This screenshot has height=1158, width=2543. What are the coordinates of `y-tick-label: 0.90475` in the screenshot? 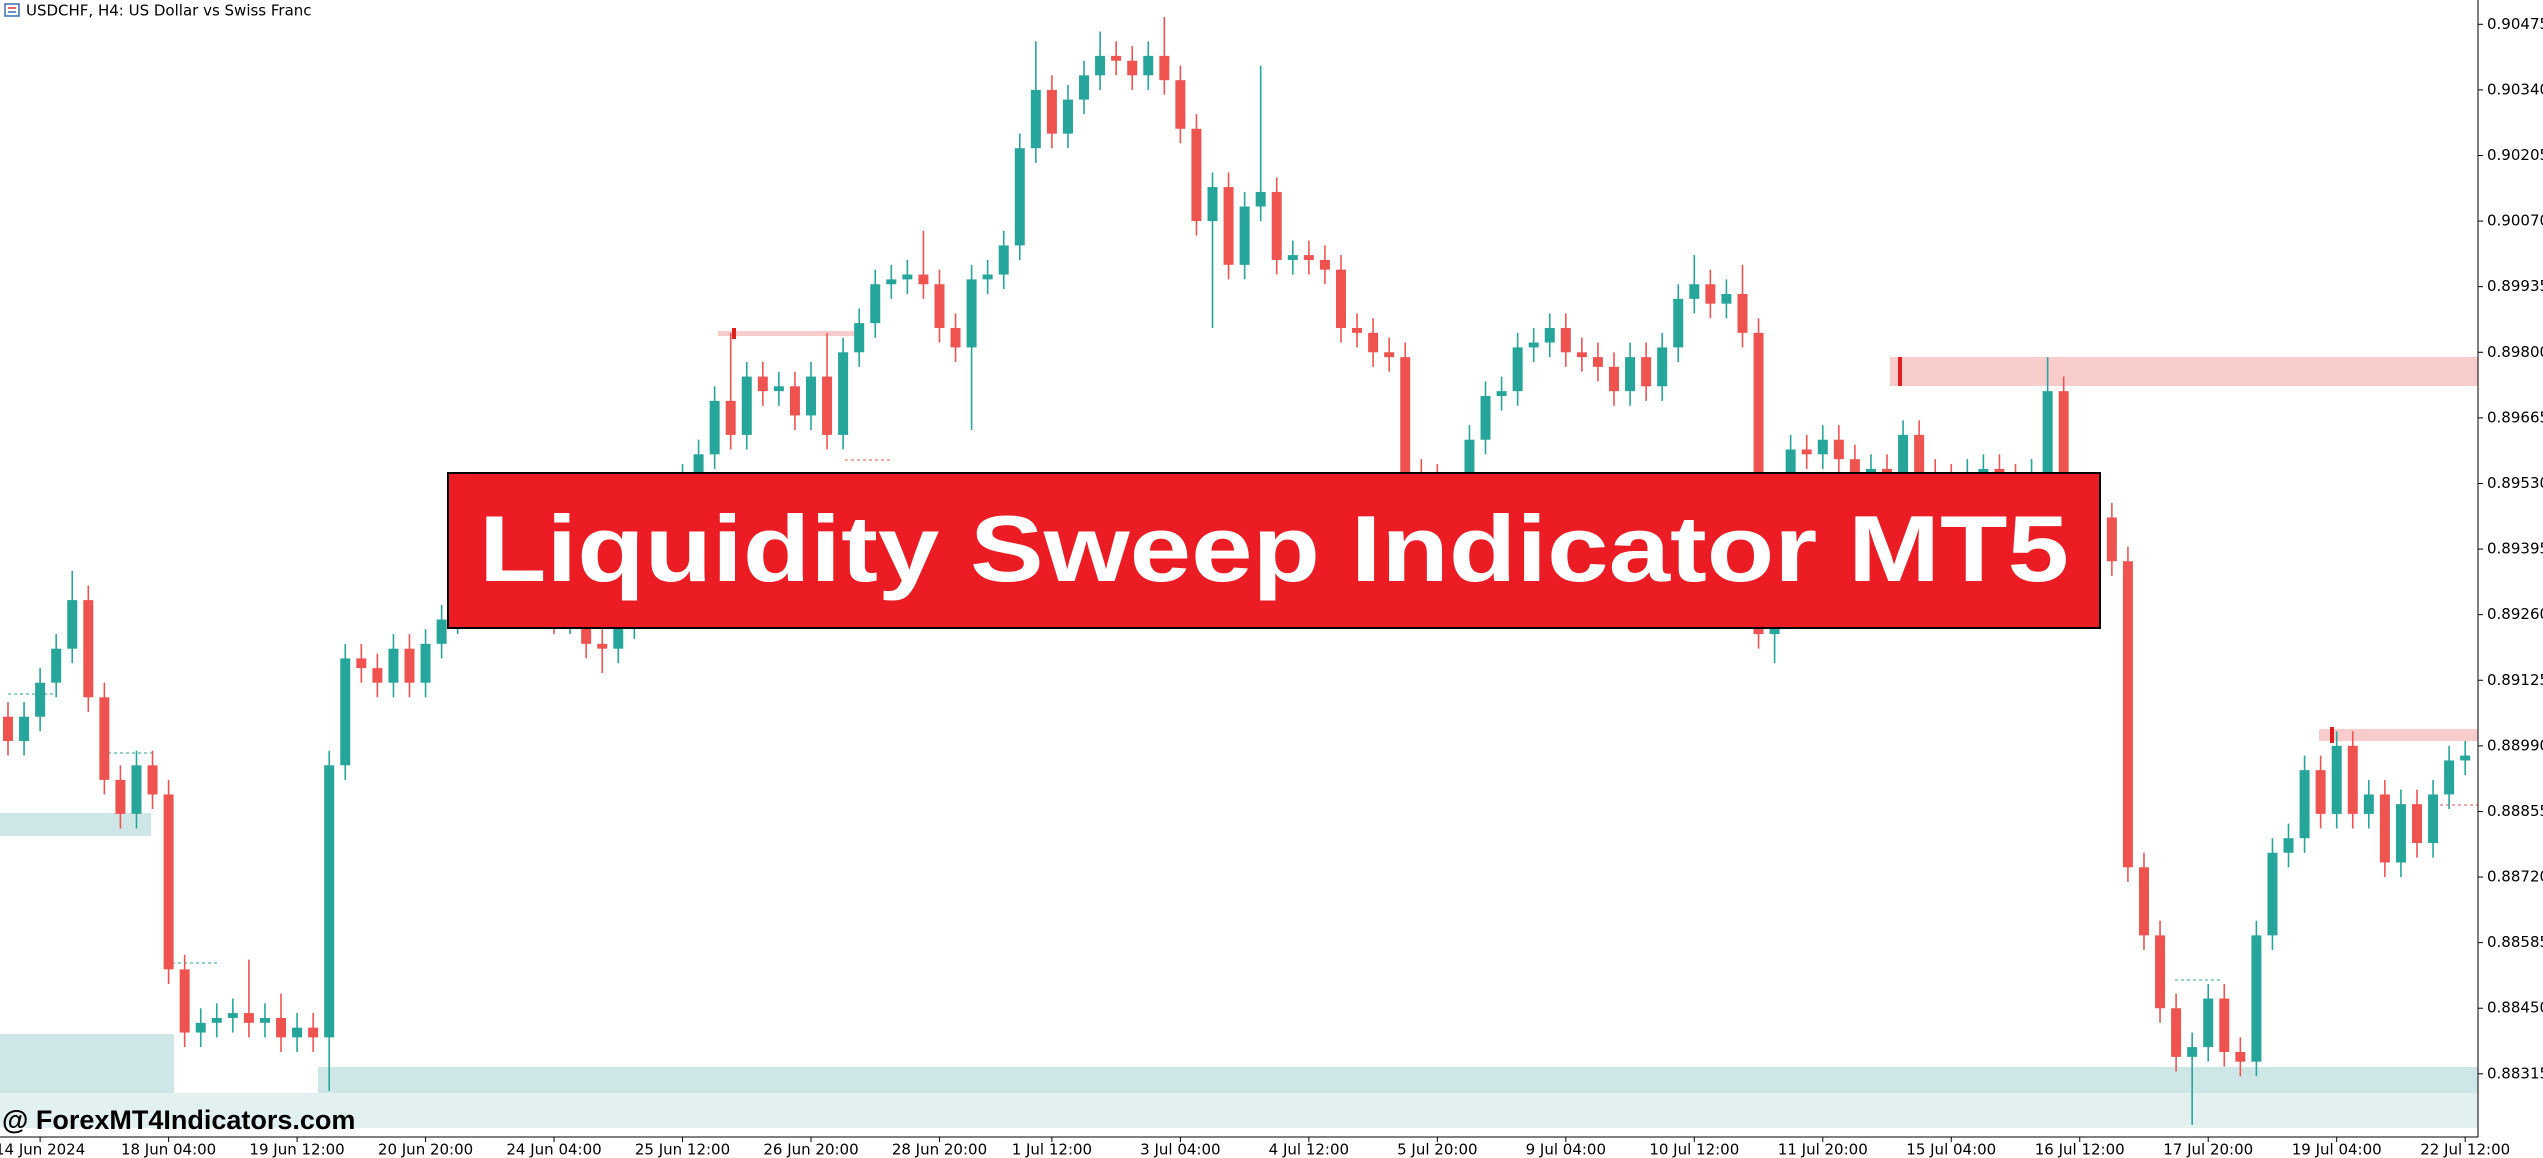 It's located at (2515, 24).